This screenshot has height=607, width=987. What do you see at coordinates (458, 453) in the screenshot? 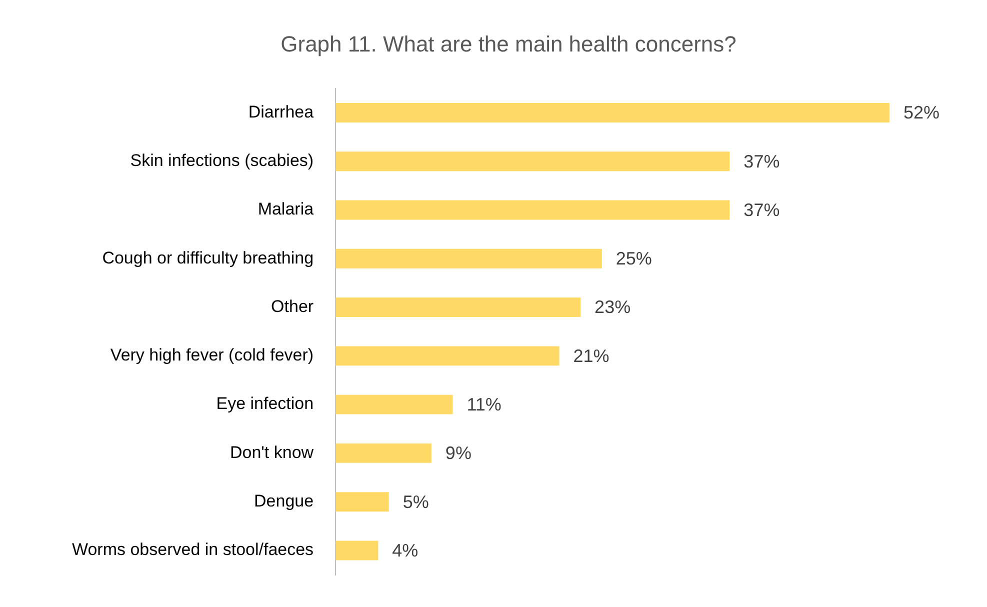
I see `data-label: 9%` at bounding box center [458, 453].